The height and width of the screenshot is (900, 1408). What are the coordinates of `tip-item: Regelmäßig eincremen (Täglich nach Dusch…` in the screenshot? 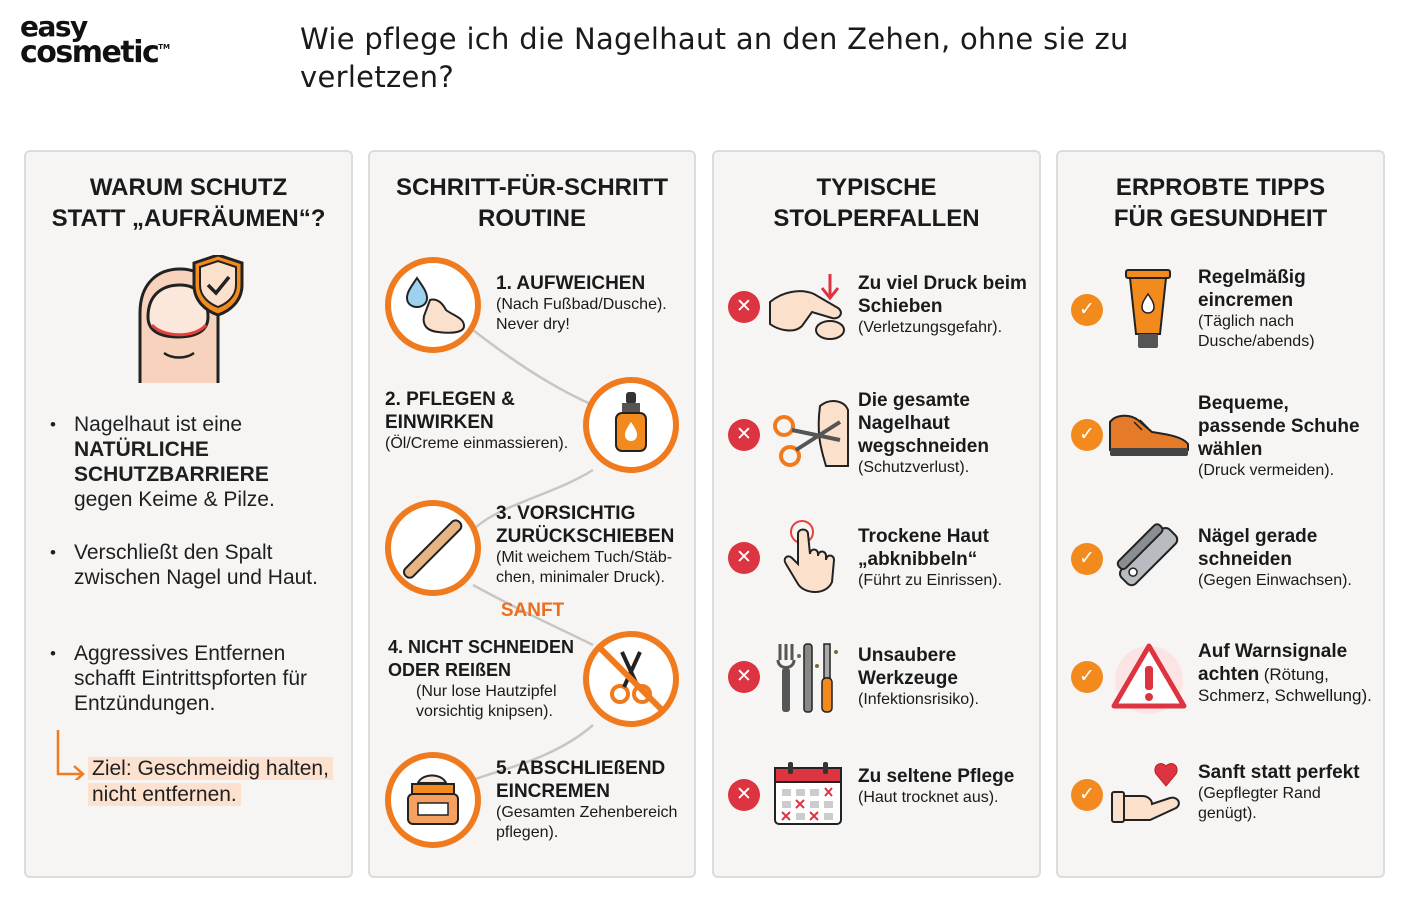 It's located at (1256, 308).